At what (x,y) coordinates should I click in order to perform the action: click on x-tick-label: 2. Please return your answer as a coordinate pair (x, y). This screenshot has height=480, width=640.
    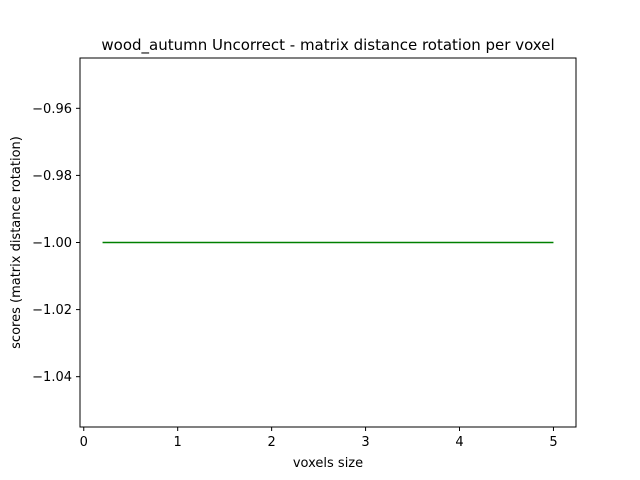
    Looking at the image, I should click on (271, 442).